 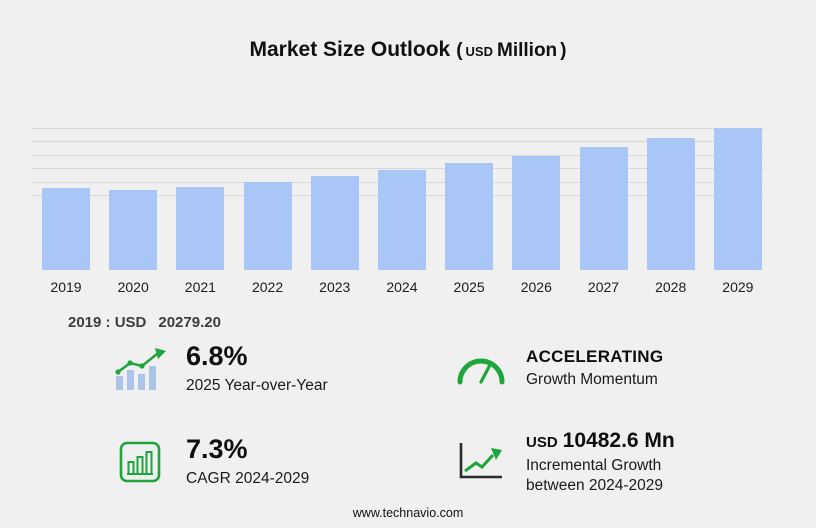 I want to click on base-year-label: 2019 : USD, so click(x=107, y=322).